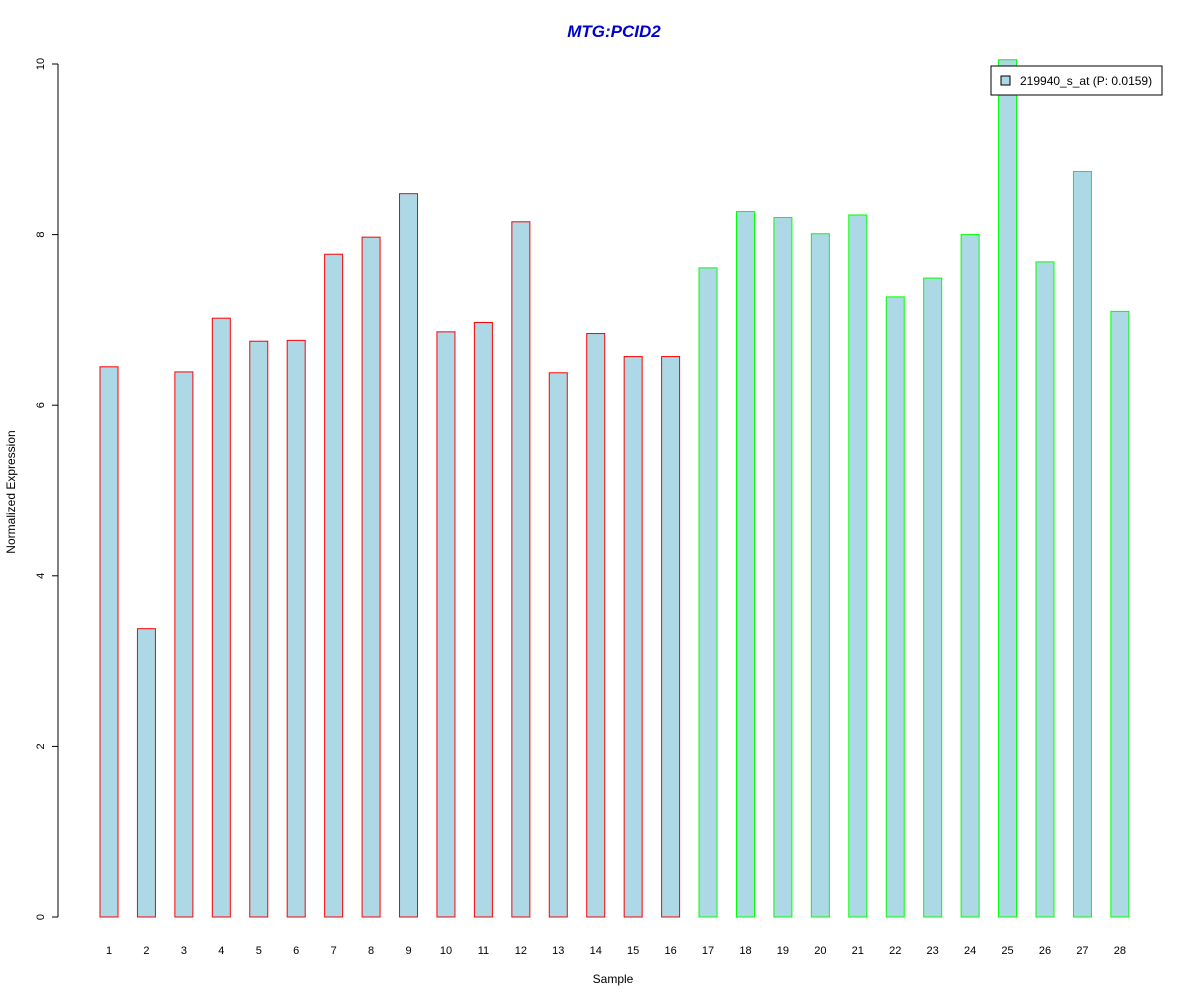 This screenshot has height=1000, width=1200. What do you see at coordinates (109, 951) in the screenshot?
I see `x-tick-label: 1` at bounding box center [109, 951].